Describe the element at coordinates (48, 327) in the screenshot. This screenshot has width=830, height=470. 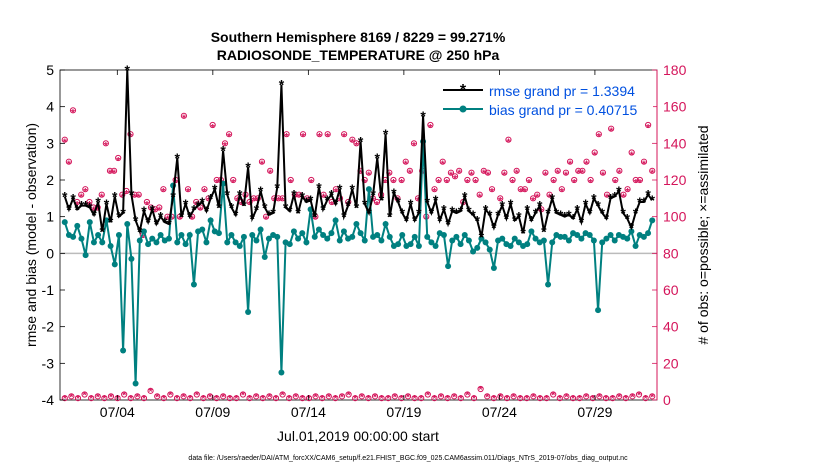
I see `y-tick-label-left: -2` at that location.